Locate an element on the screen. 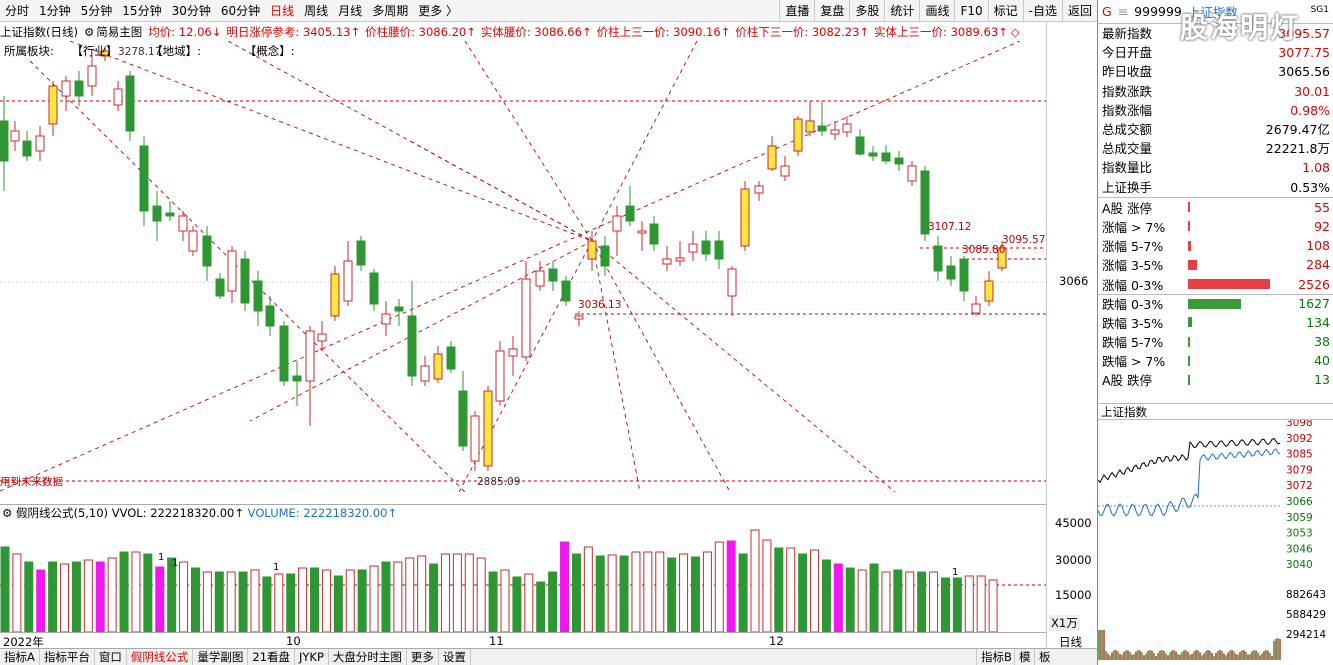 This screenshot has width=1333, height=665. concept-label: 【概念】: is located at coordinates (269, 51).